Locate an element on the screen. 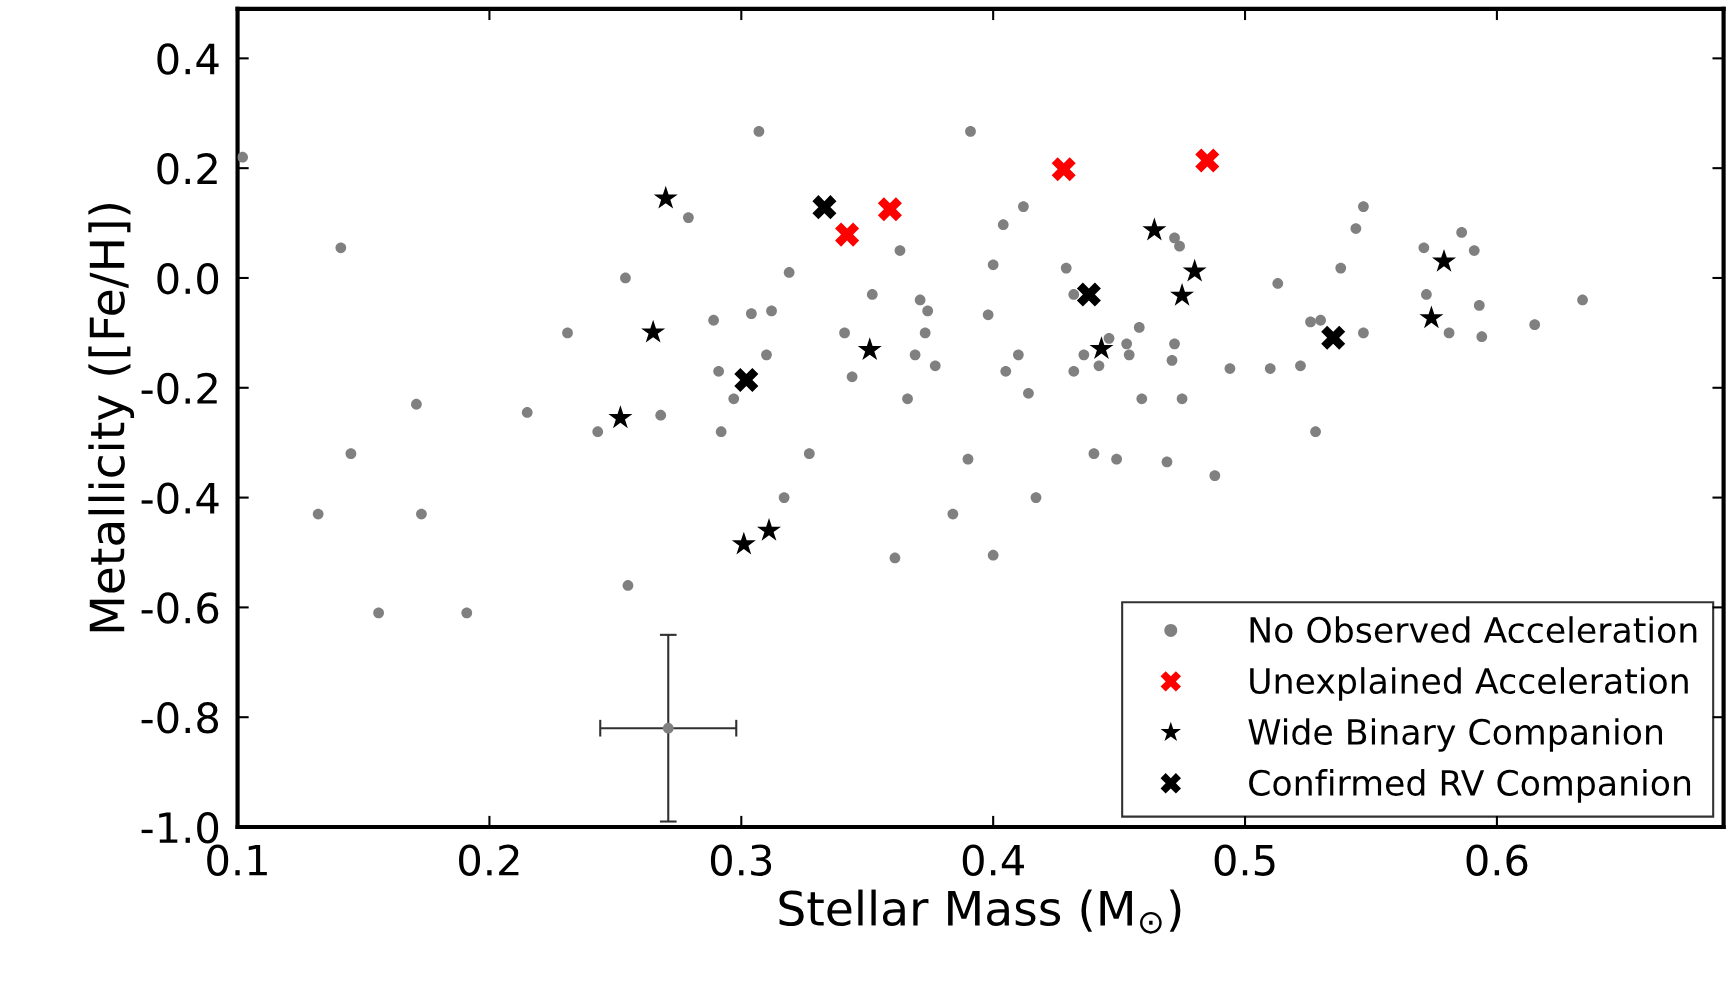 This screenshot has width=1734, height=994. x-tick-label: 0.1 is located at coordinates (237, 860).